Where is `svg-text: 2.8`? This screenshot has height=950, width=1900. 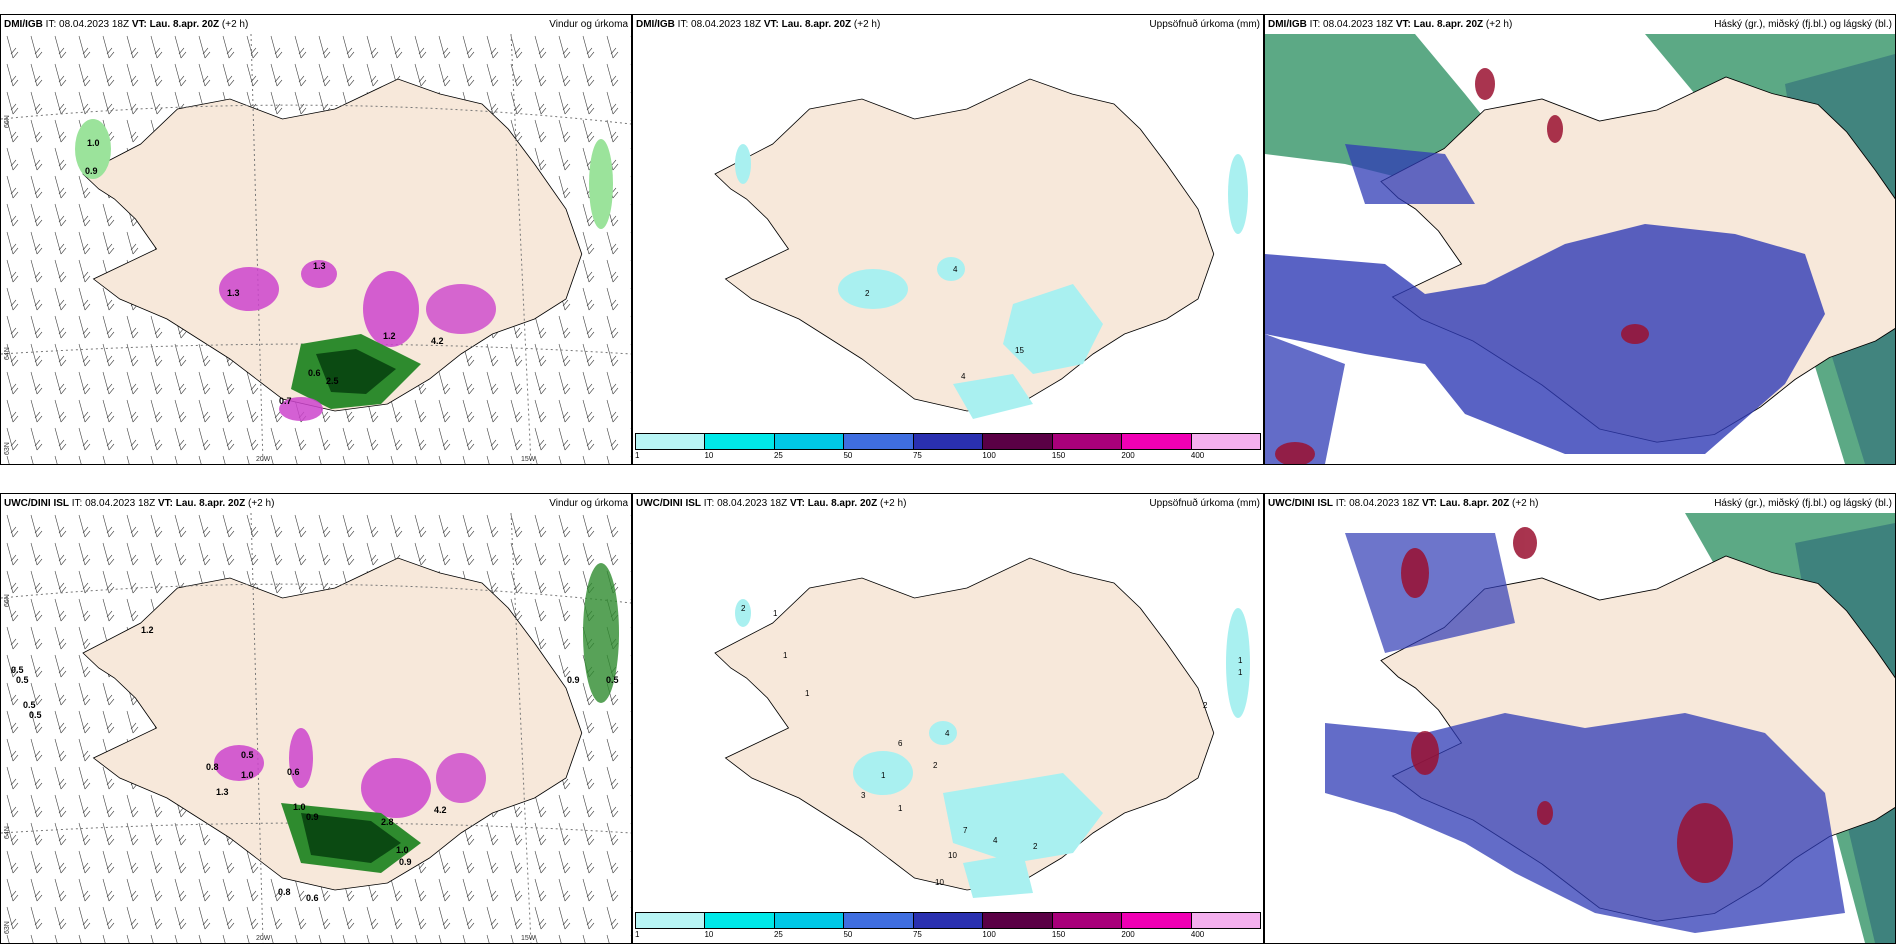
svg-text: 2.8 is located at coordinates (387, 822).